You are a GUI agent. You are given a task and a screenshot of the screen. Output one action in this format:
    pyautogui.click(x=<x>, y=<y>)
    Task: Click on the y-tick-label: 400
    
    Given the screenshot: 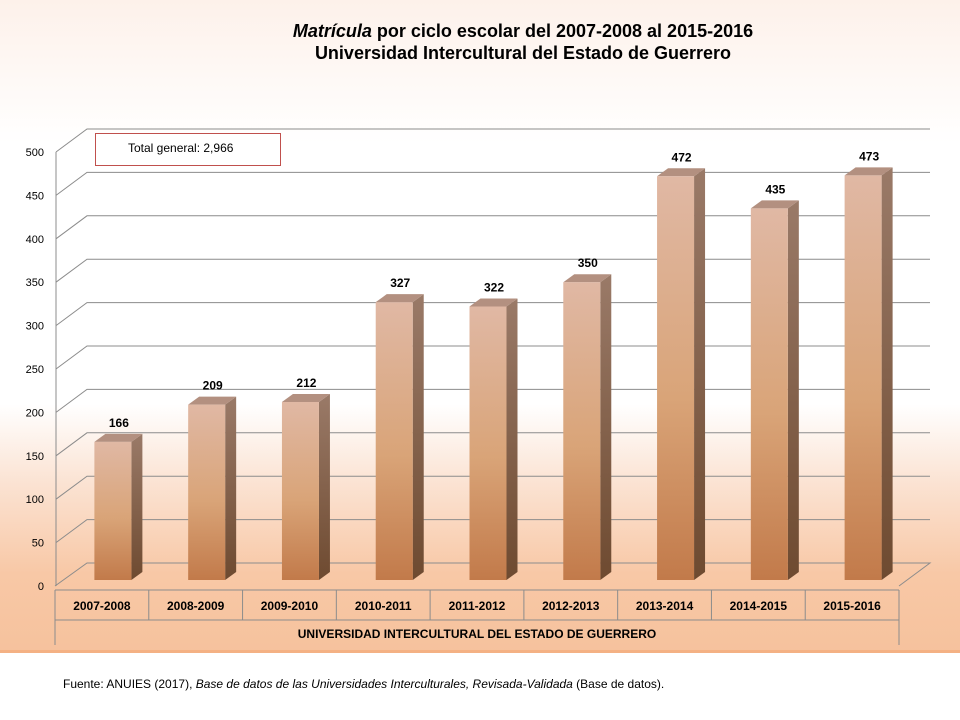 What is the action you would take?
    pyautogui.click(x=35, y=240)
    